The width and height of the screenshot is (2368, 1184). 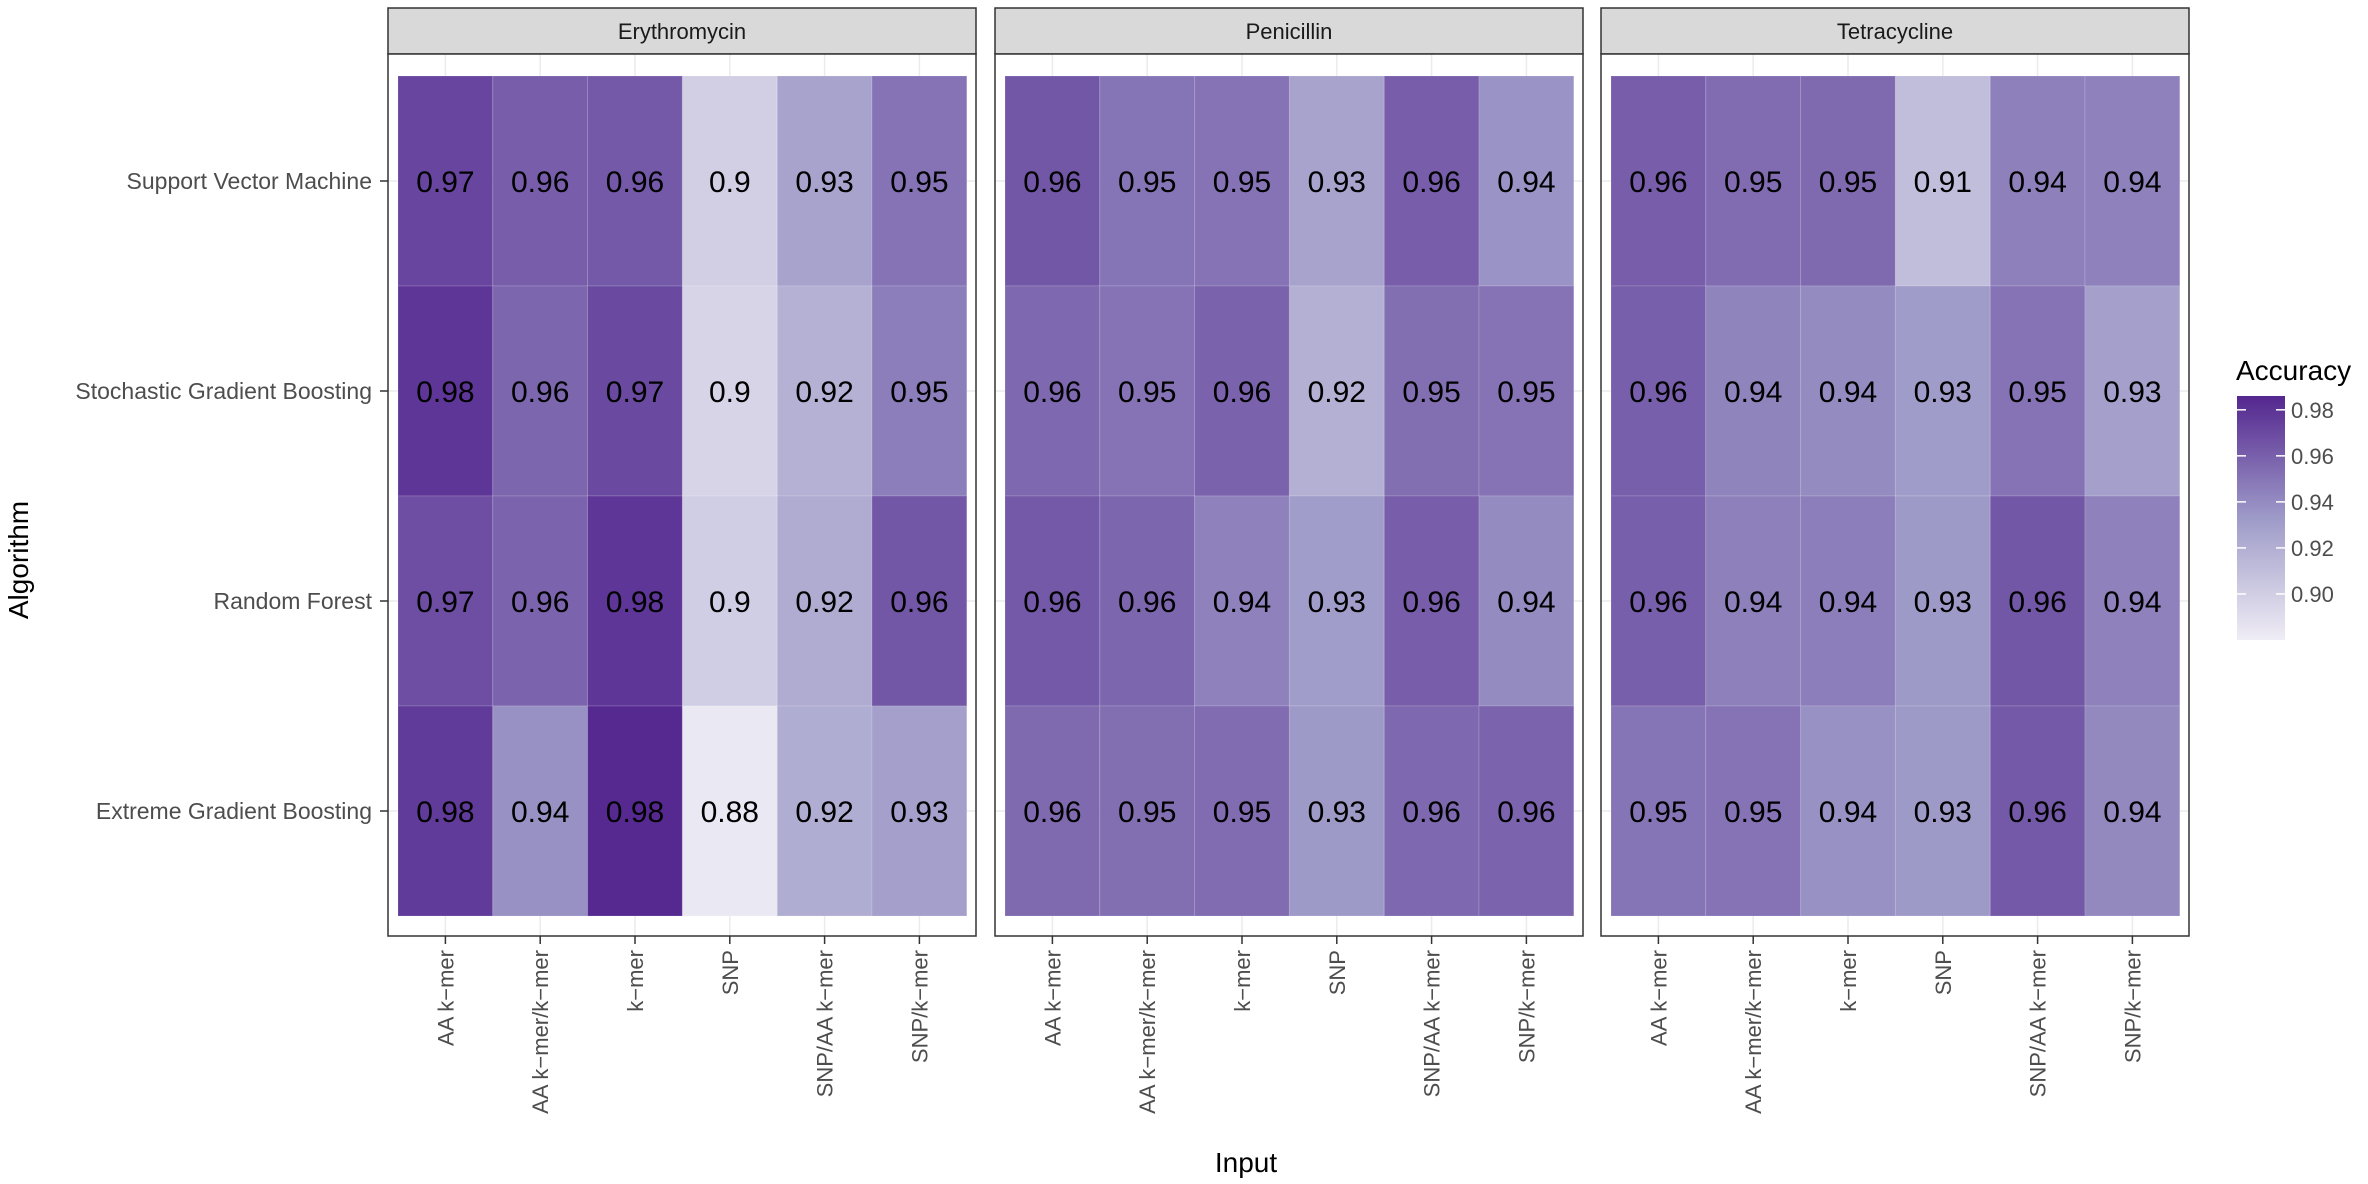 I want to click on cell-value-label: 0.88, so click(x=730, y=812).